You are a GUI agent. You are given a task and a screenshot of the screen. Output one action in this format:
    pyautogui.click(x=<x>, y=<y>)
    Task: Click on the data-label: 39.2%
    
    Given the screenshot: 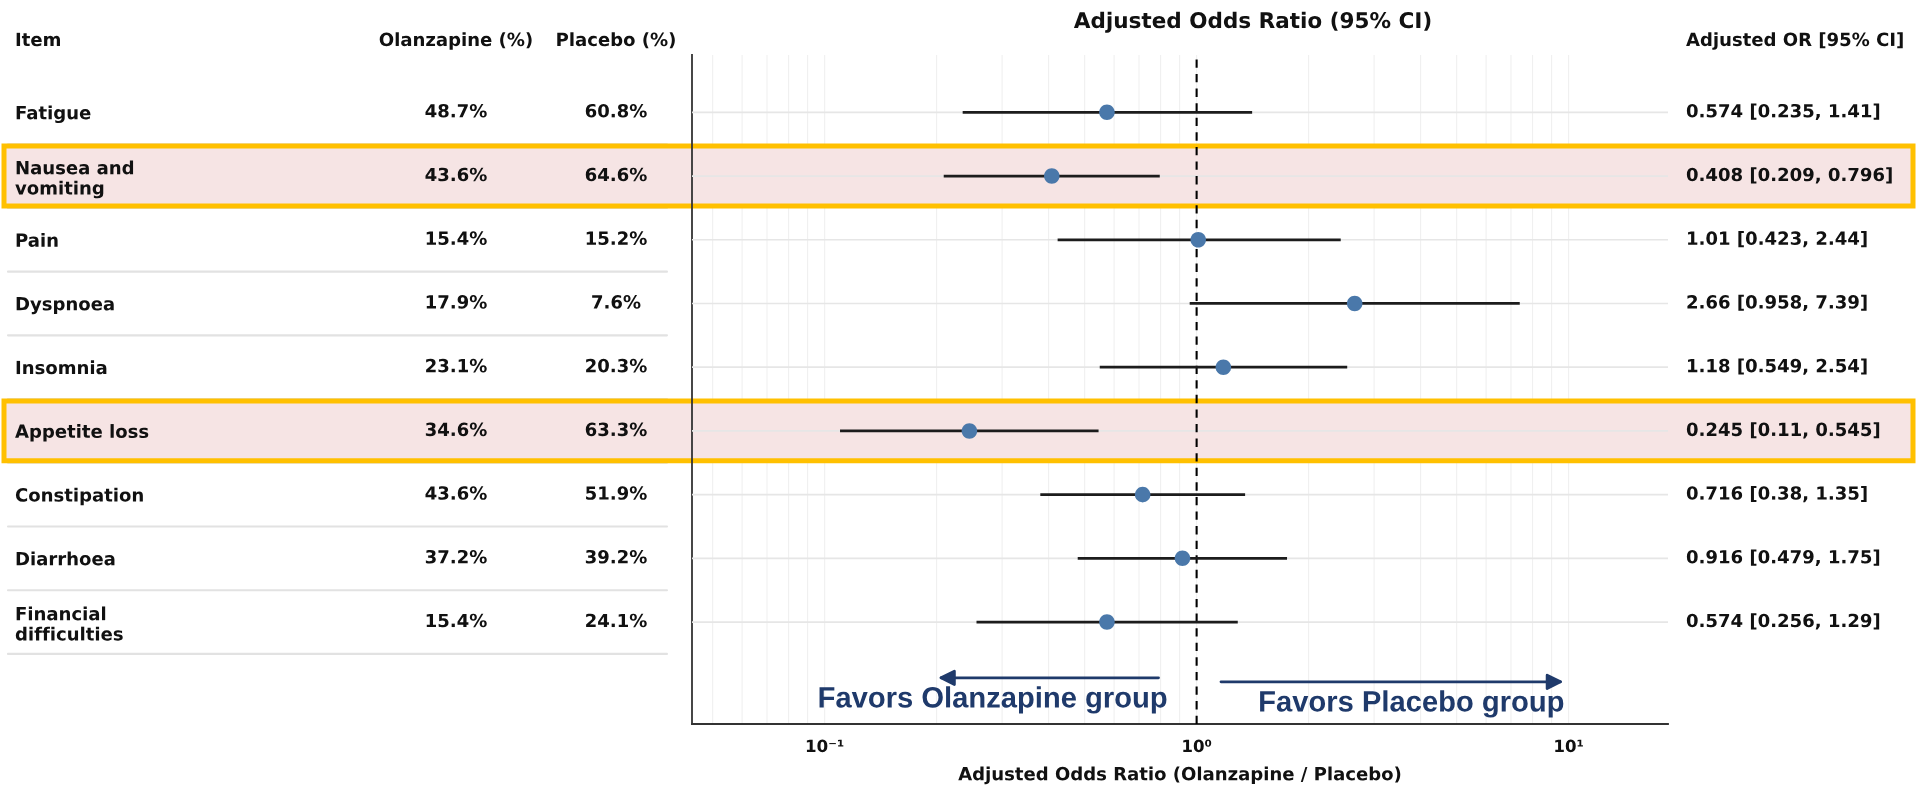 What is the action you would take?
    pyautogui.click(x=616, y=556)
    